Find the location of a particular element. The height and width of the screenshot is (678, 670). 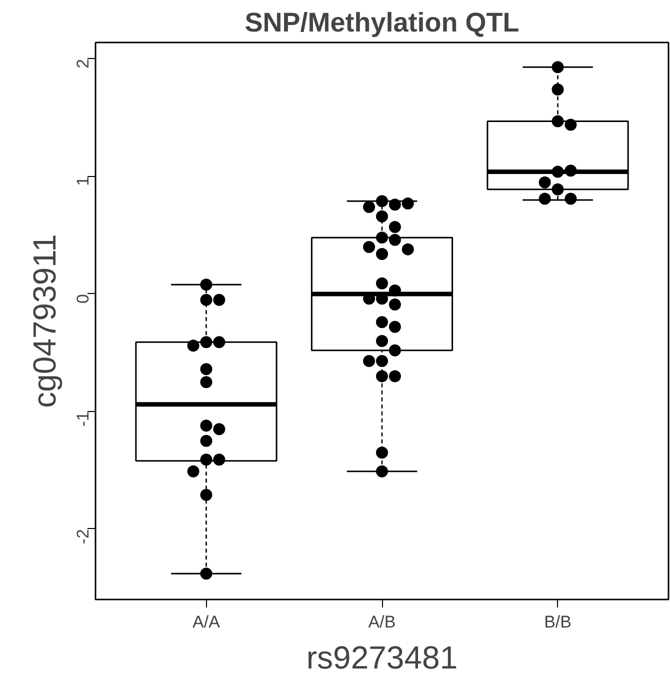

x-axis-title: rs9273481 is located at coordinates (382, 658).